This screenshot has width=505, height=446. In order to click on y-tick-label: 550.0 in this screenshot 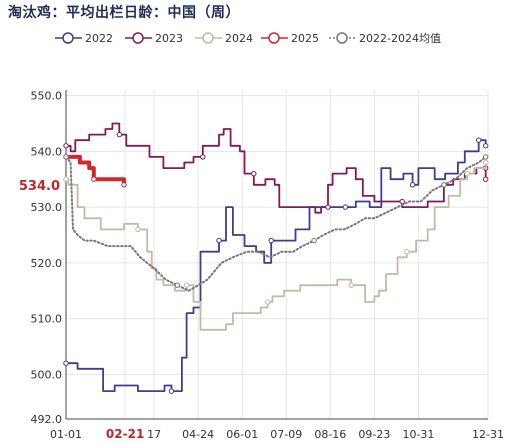, I will do `click(47, 96)`.